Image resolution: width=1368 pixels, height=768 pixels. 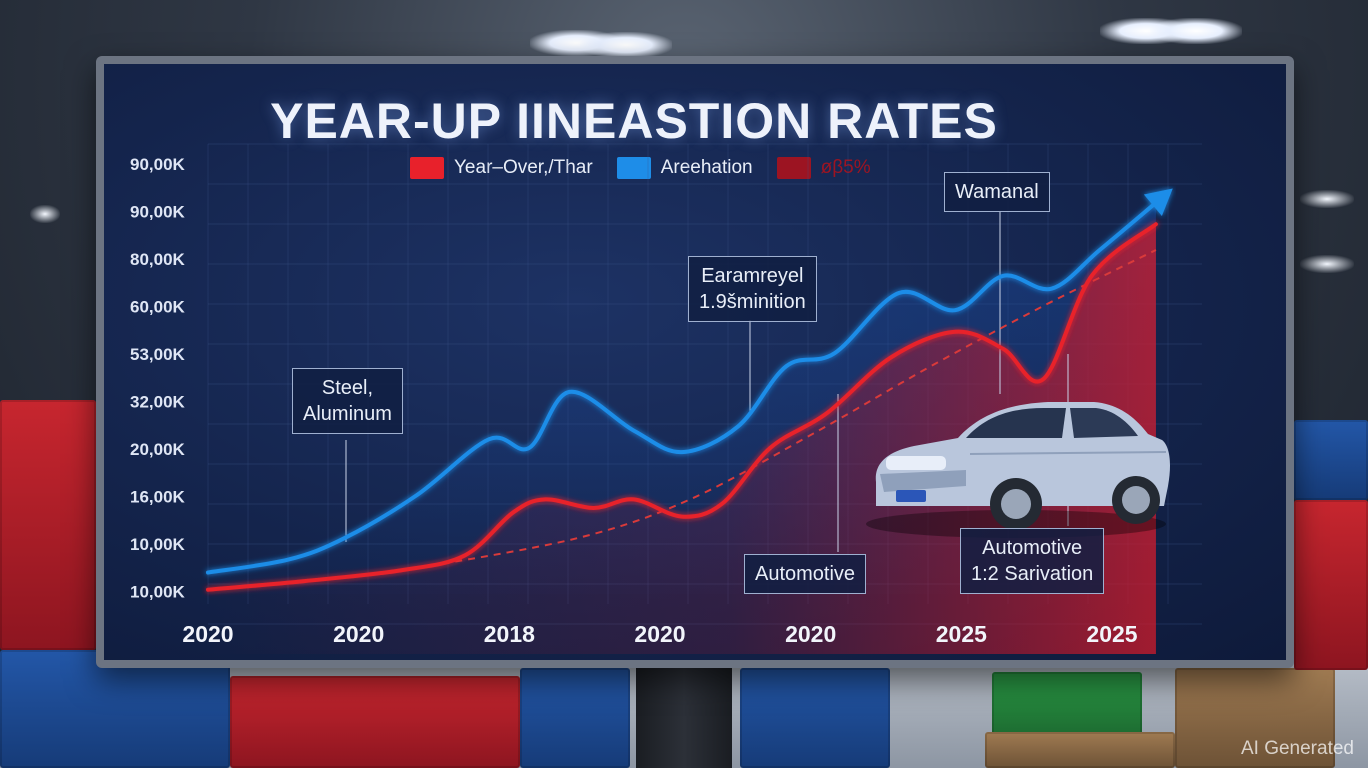 What do you see at coordinates (158, 497) in the screenshot?
I see `y-tick-label: 16,00K` at bounding box center [158, 497].